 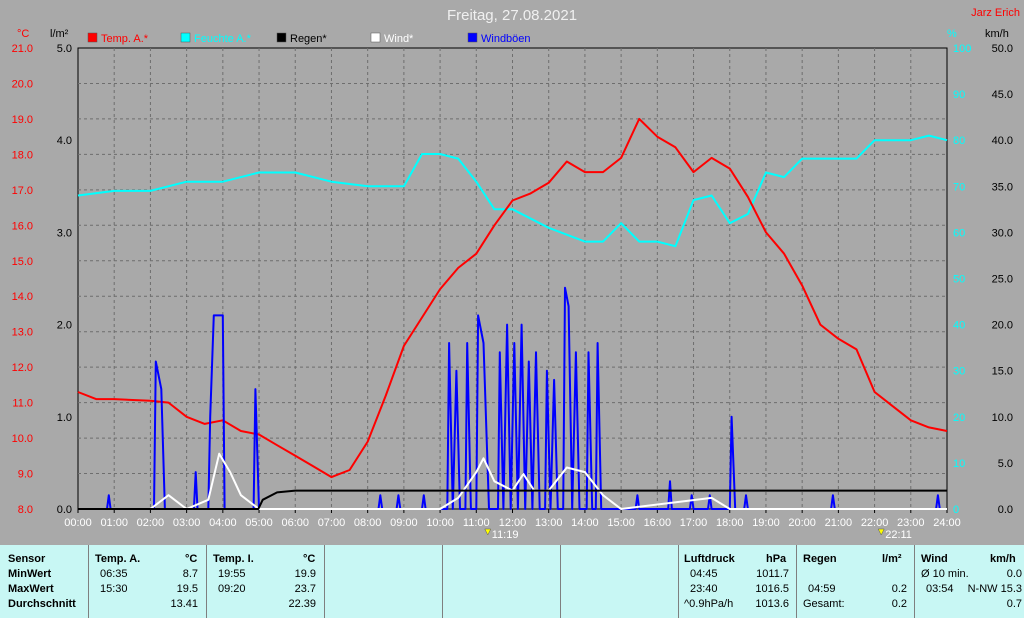 I want to click on series-line-wind, so click(x=512, y=481).